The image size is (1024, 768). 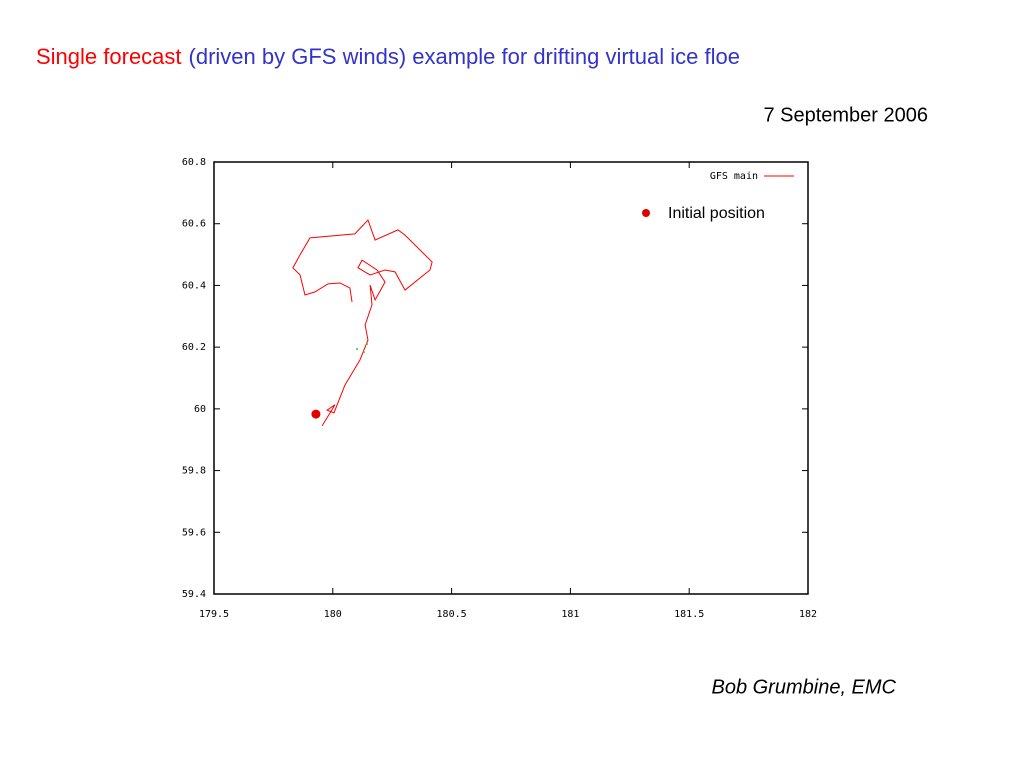 I want to click on y-tick-label: 59.8, so click(x=194, y=471).